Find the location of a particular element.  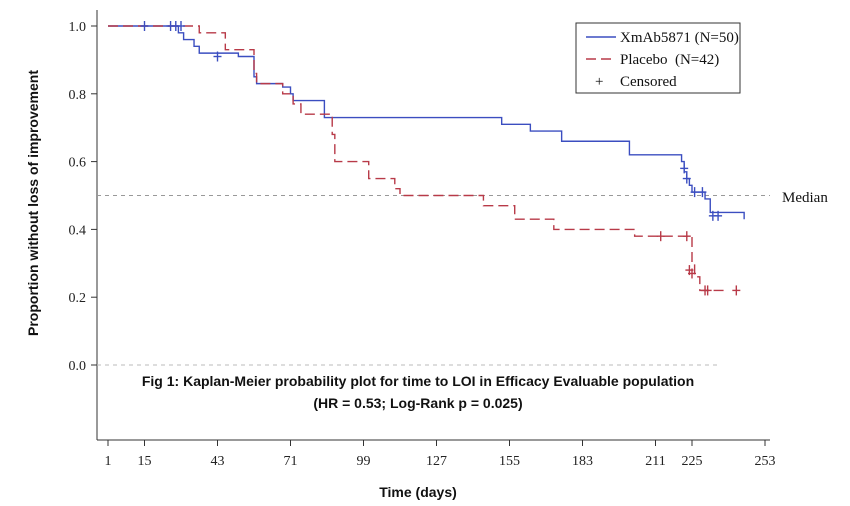

x-tick-label: 15 is located at coordinates (145, 461).